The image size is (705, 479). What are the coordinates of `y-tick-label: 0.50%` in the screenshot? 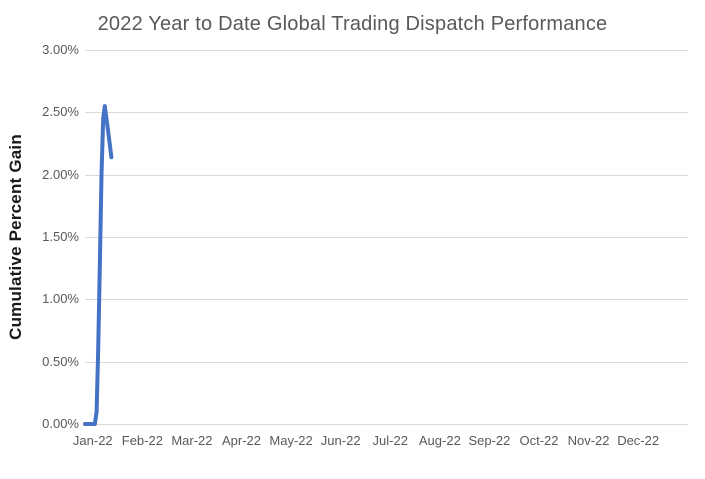 It's located at (60, 361).